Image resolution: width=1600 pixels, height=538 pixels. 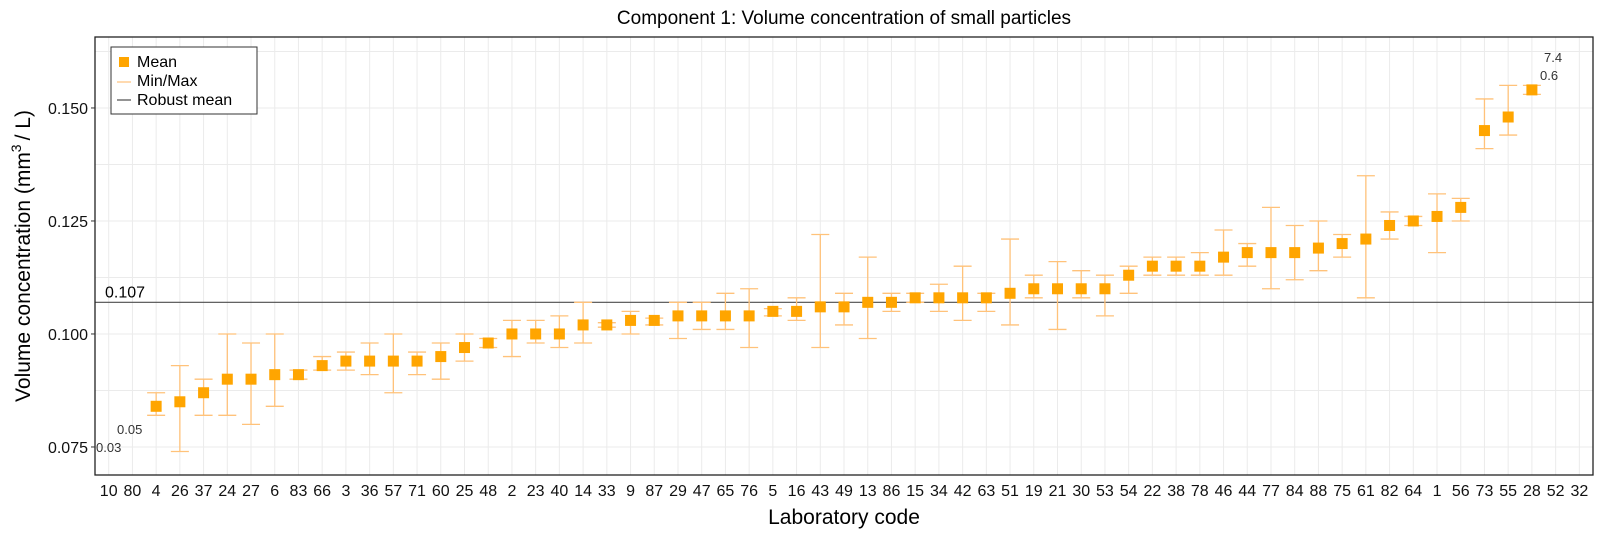 What do you see at coordinates (157, 62) in the screenshot?
I see `legend-mean-label: Mean` at bounding box center [157, 62].